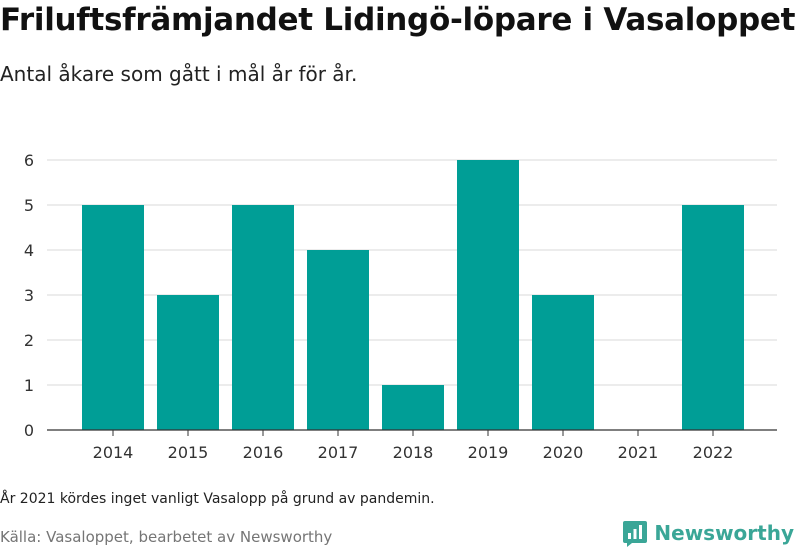 This screenshot has height=550, width=800. Describe the element at coordinates (713, 452) in the screenshot. I see `x-tick-label: 2022` at that location.